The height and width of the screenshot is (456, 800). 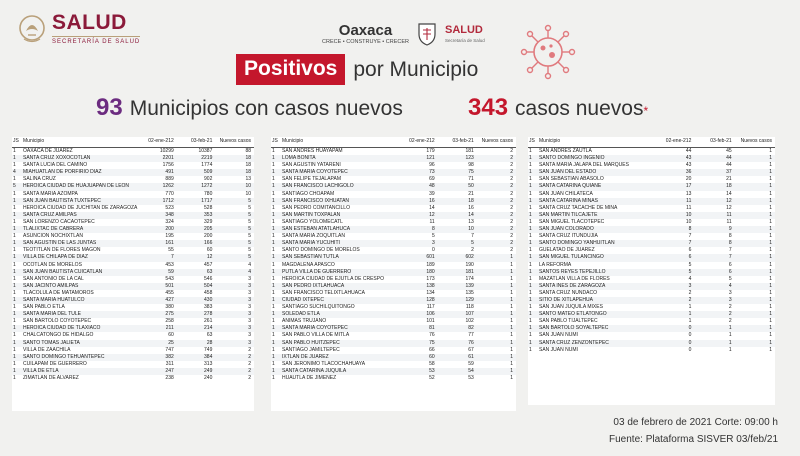 I want to click on municipio-cell: SANTA CATARINA JUQUILA, so click(x=340, y=371).